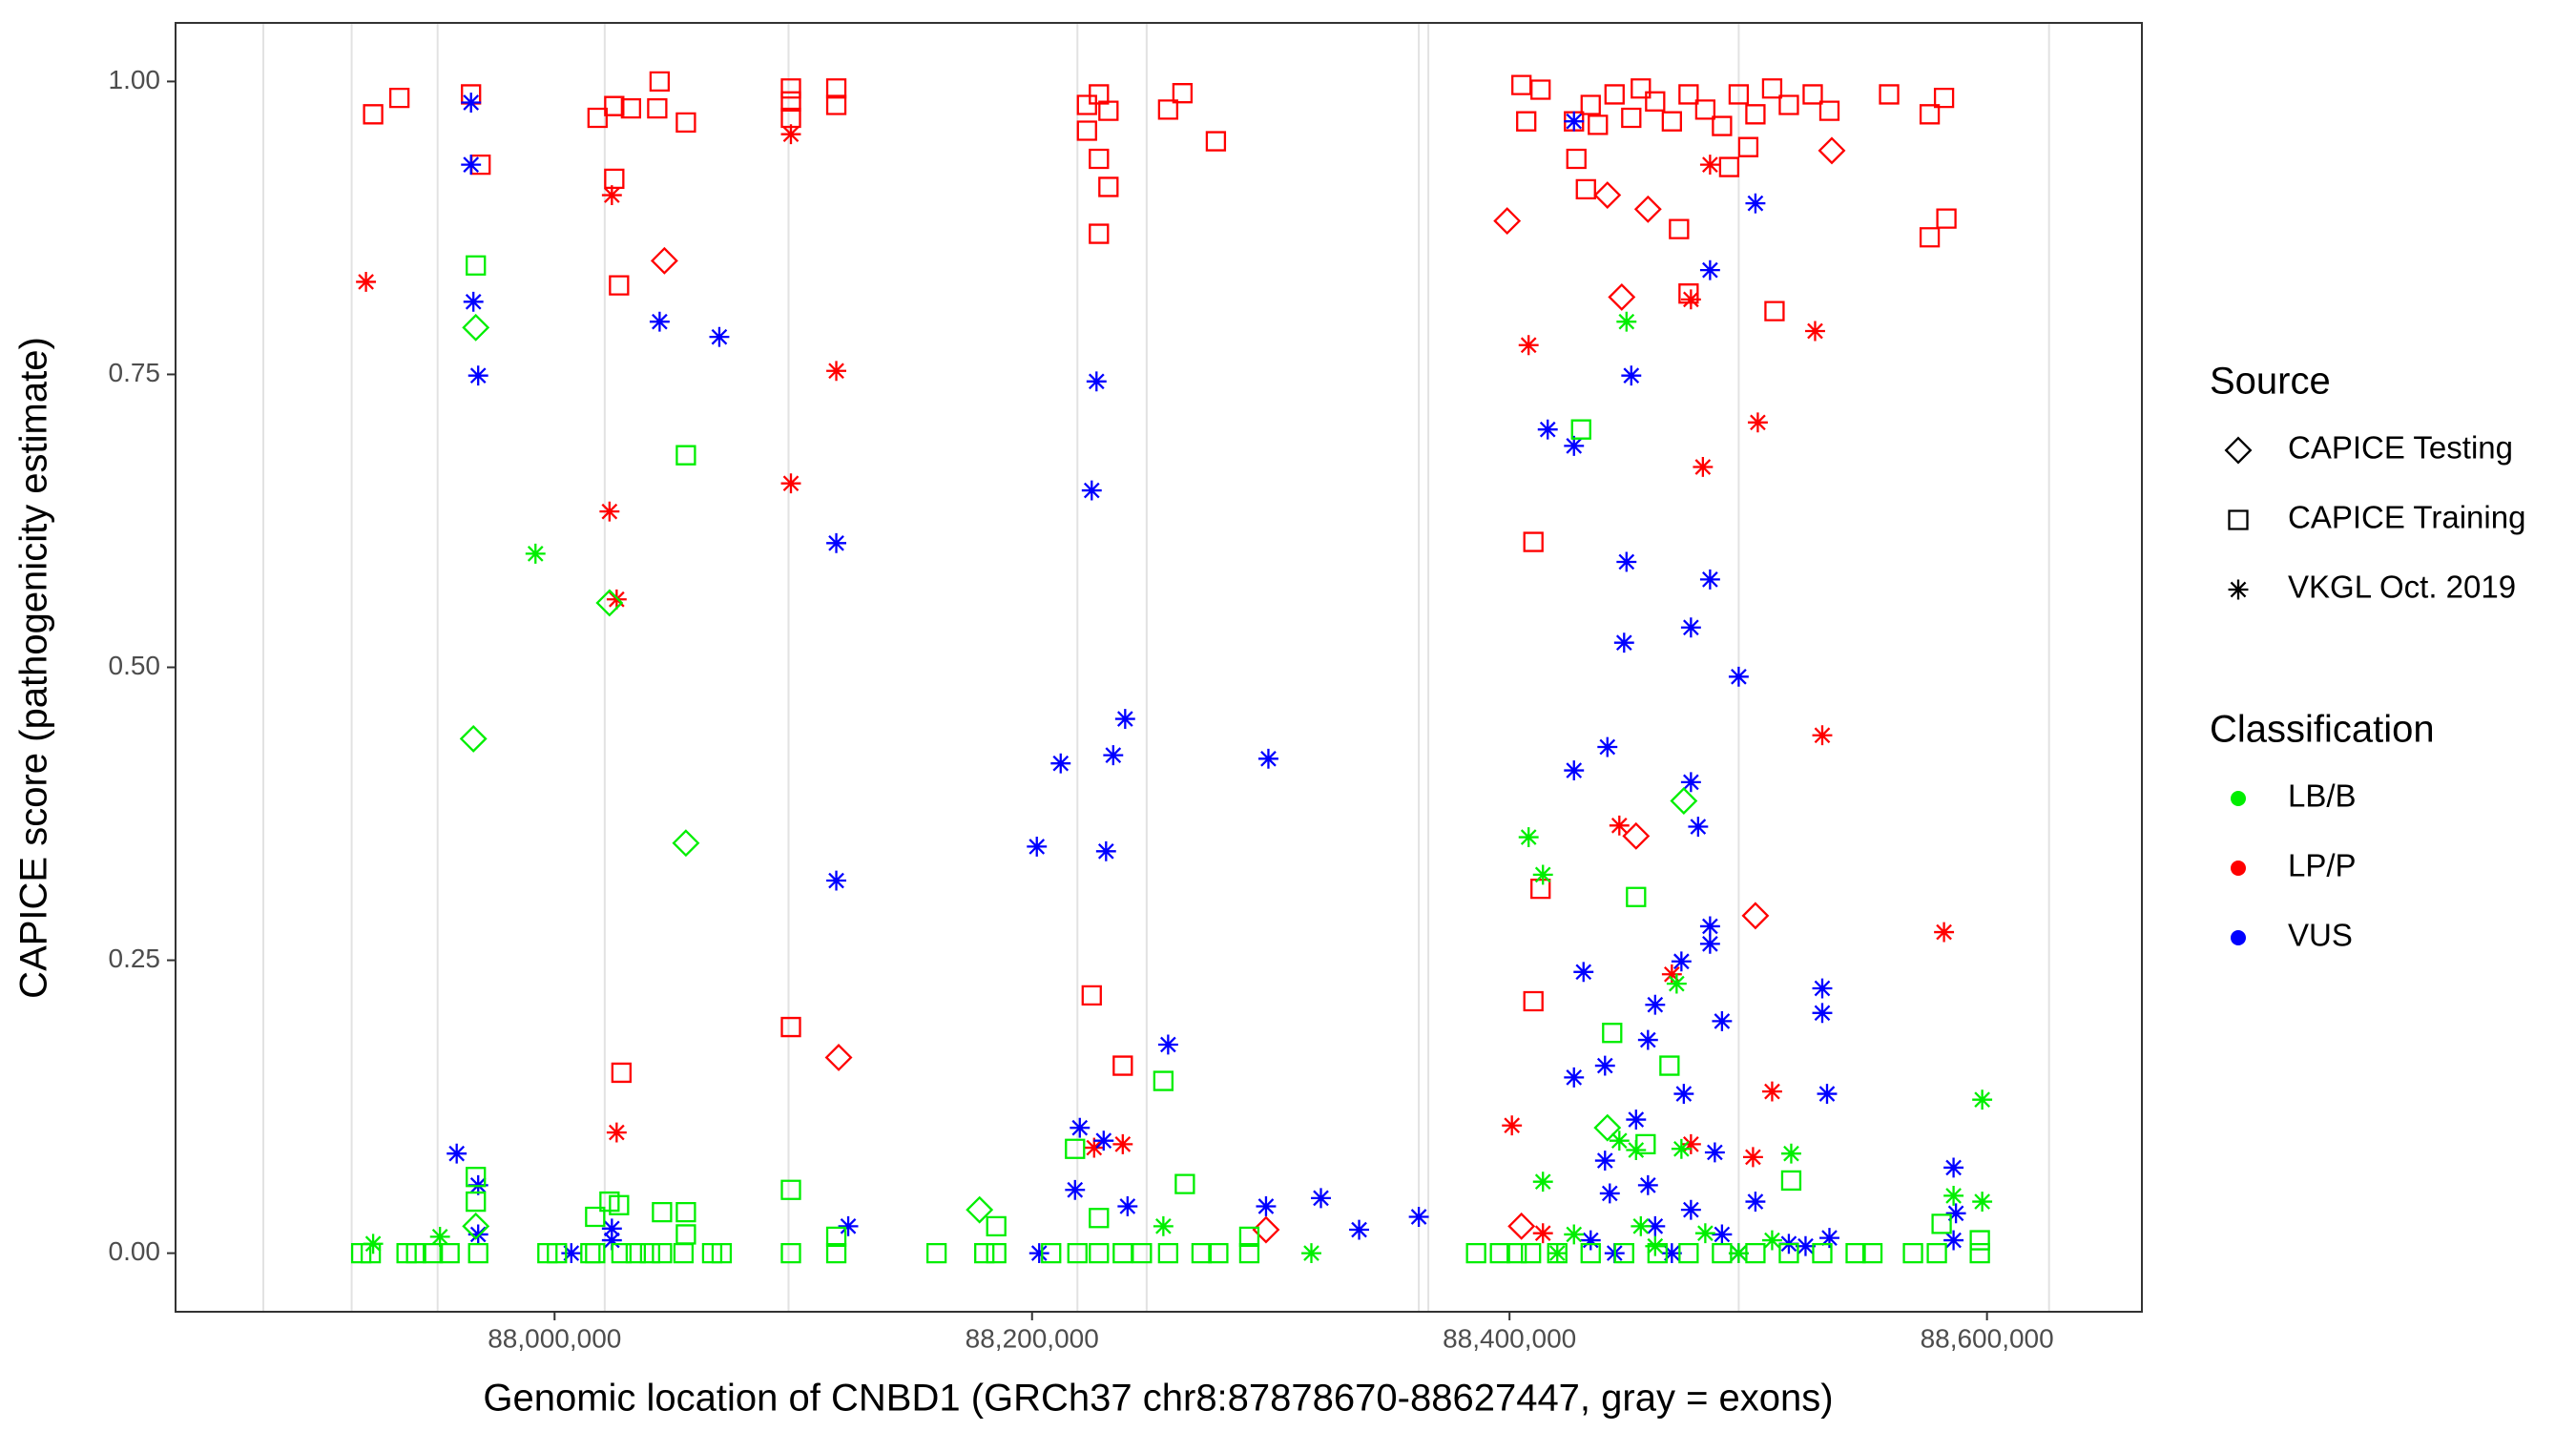 This screenshot has width=2576, height=1431. Describe the element at coordinates (1032, 1338) in the screenshot. I see `x-tick-label: 88,200,000` at that location.